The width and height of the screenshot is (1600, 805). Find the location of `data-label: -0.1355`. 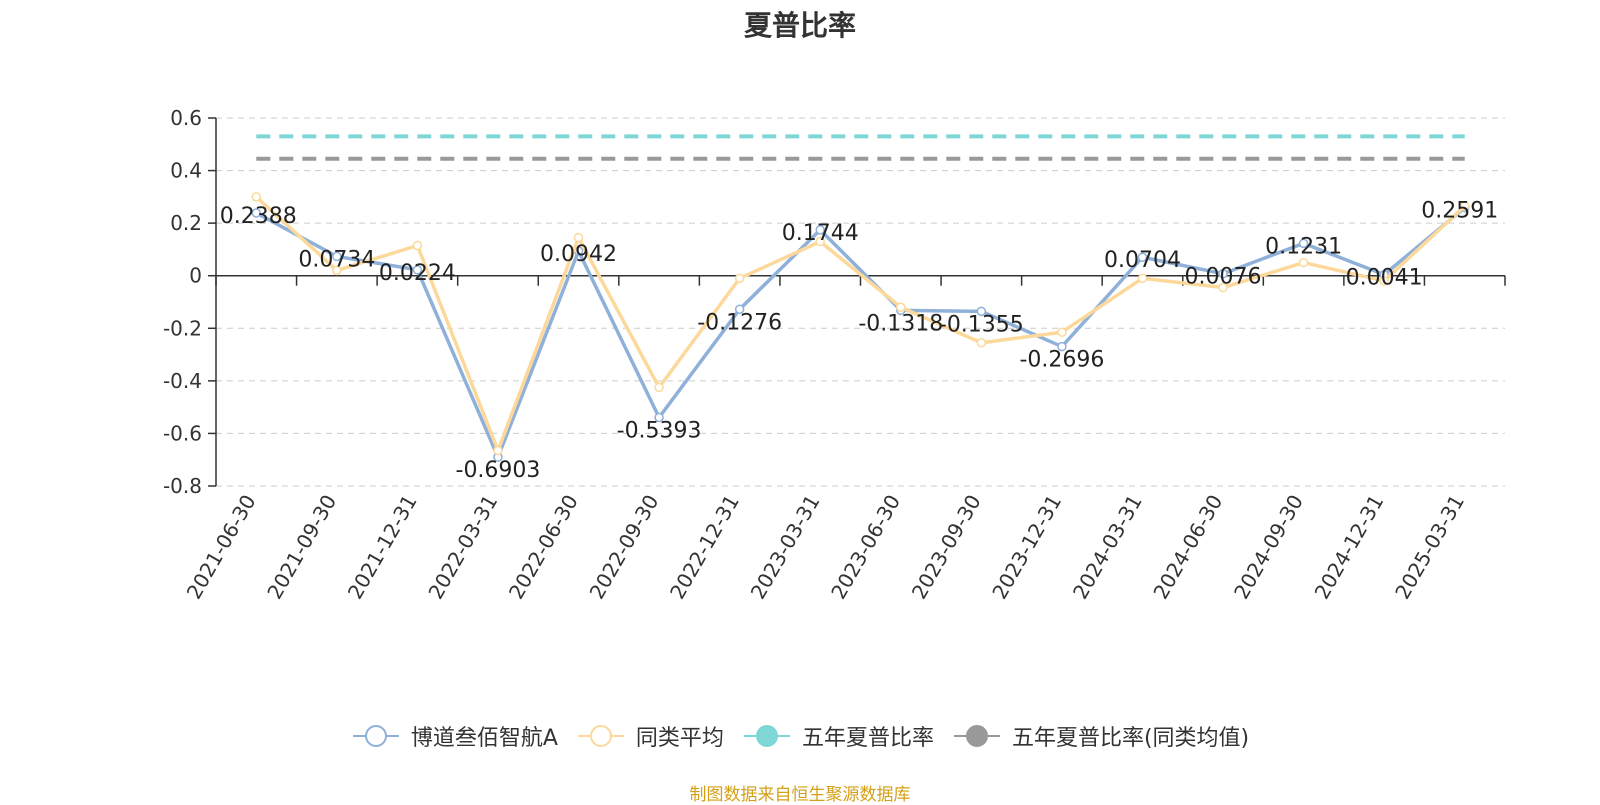

data-label: -0.1355 is located at coordinates (981, 324).